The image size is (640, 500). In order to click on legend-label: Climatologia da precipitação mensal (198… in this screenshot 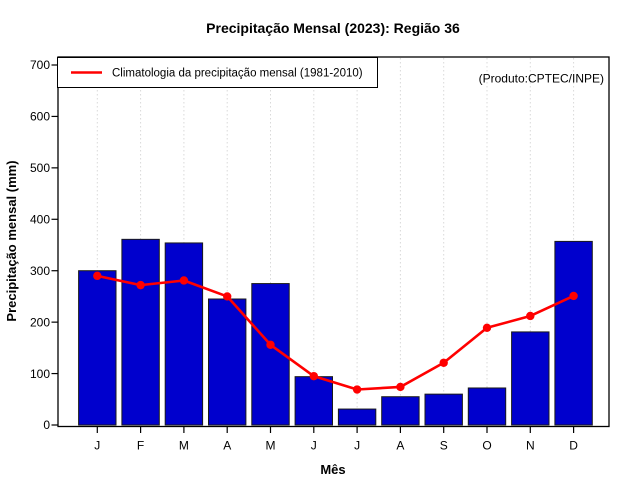, I will do `click(237, 74)`.